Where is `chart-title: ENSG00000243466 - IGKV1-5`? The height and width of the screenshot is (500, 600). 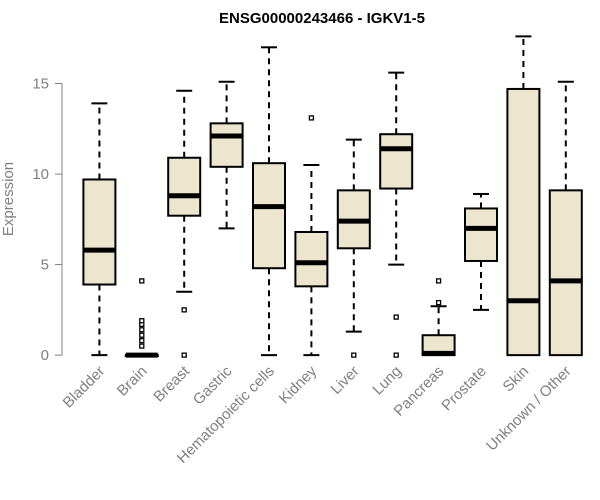
chart-title: ENSG00000243466 - IGKV1-5 is located at coordinates (322, 18).